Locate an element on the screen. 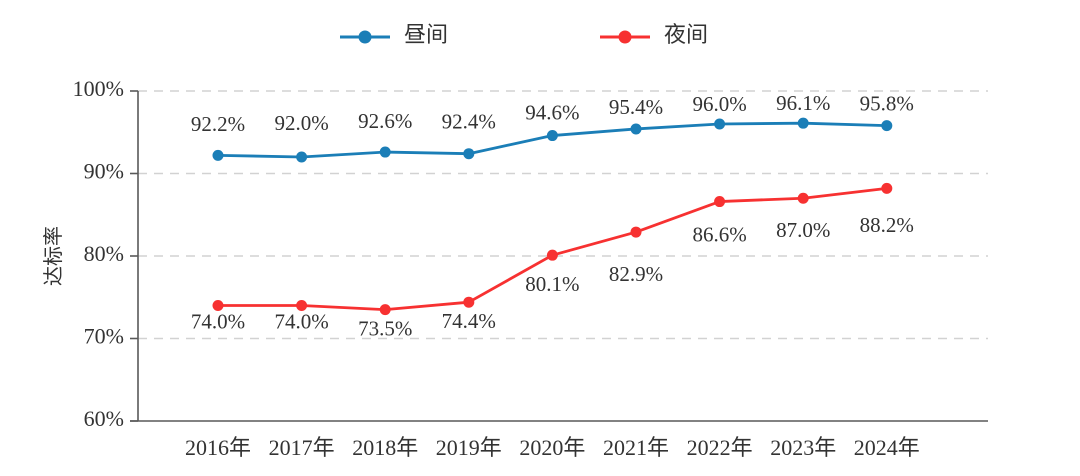 The width and height of the screenshot is (1080, 476). nighttime-data-label: 82.9% is located at coordinates (636, 274).